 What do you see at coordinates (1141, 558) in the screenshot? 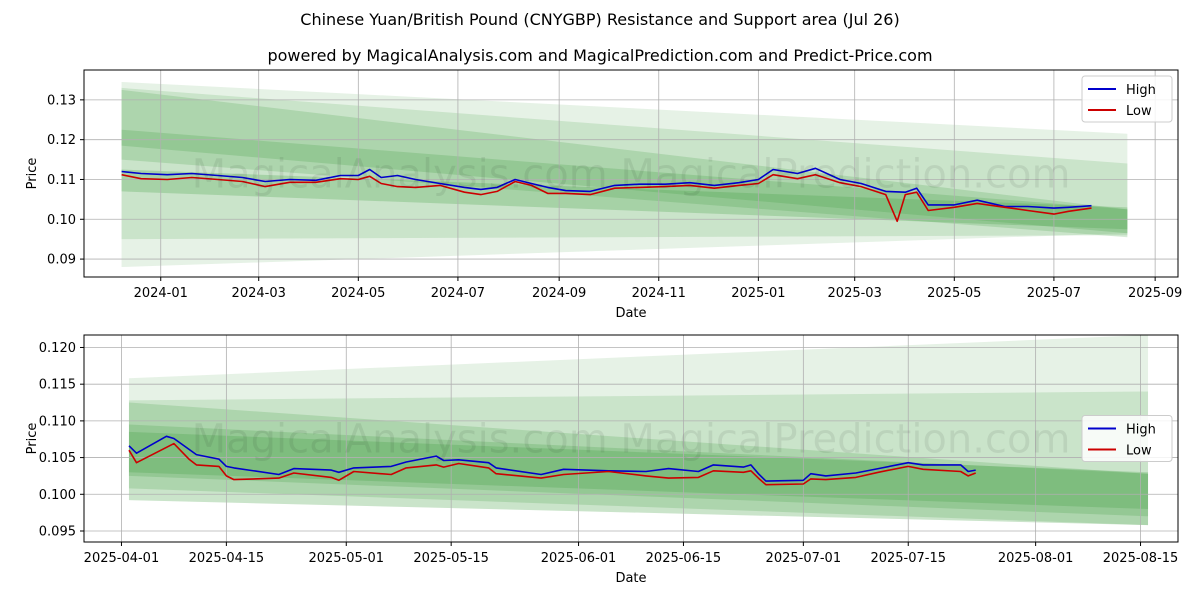
I see `x-tick-label: 2025-08-15` at bounding box center [1141, 558].